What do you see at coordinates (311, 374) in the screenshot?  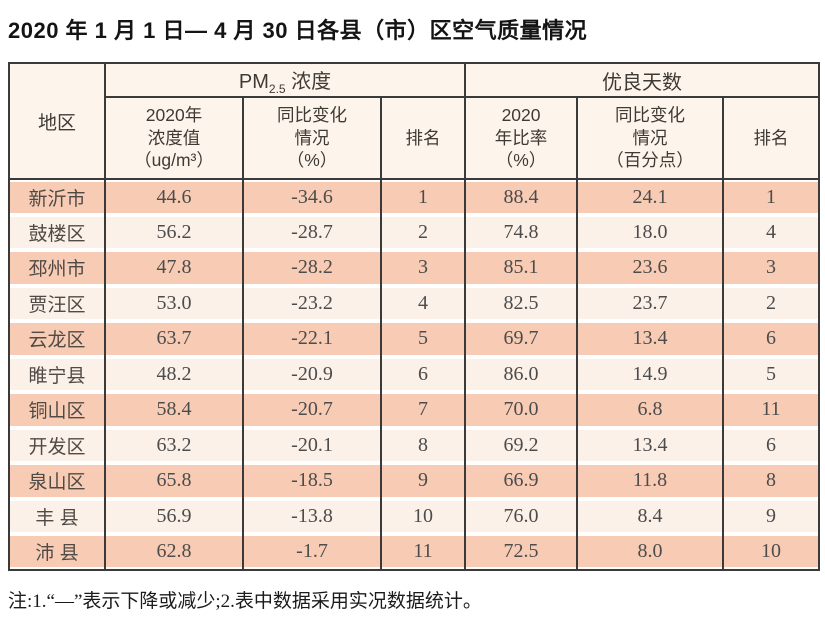 I see `cell-pm-change: -20.9` at bounding box center [311, 374].